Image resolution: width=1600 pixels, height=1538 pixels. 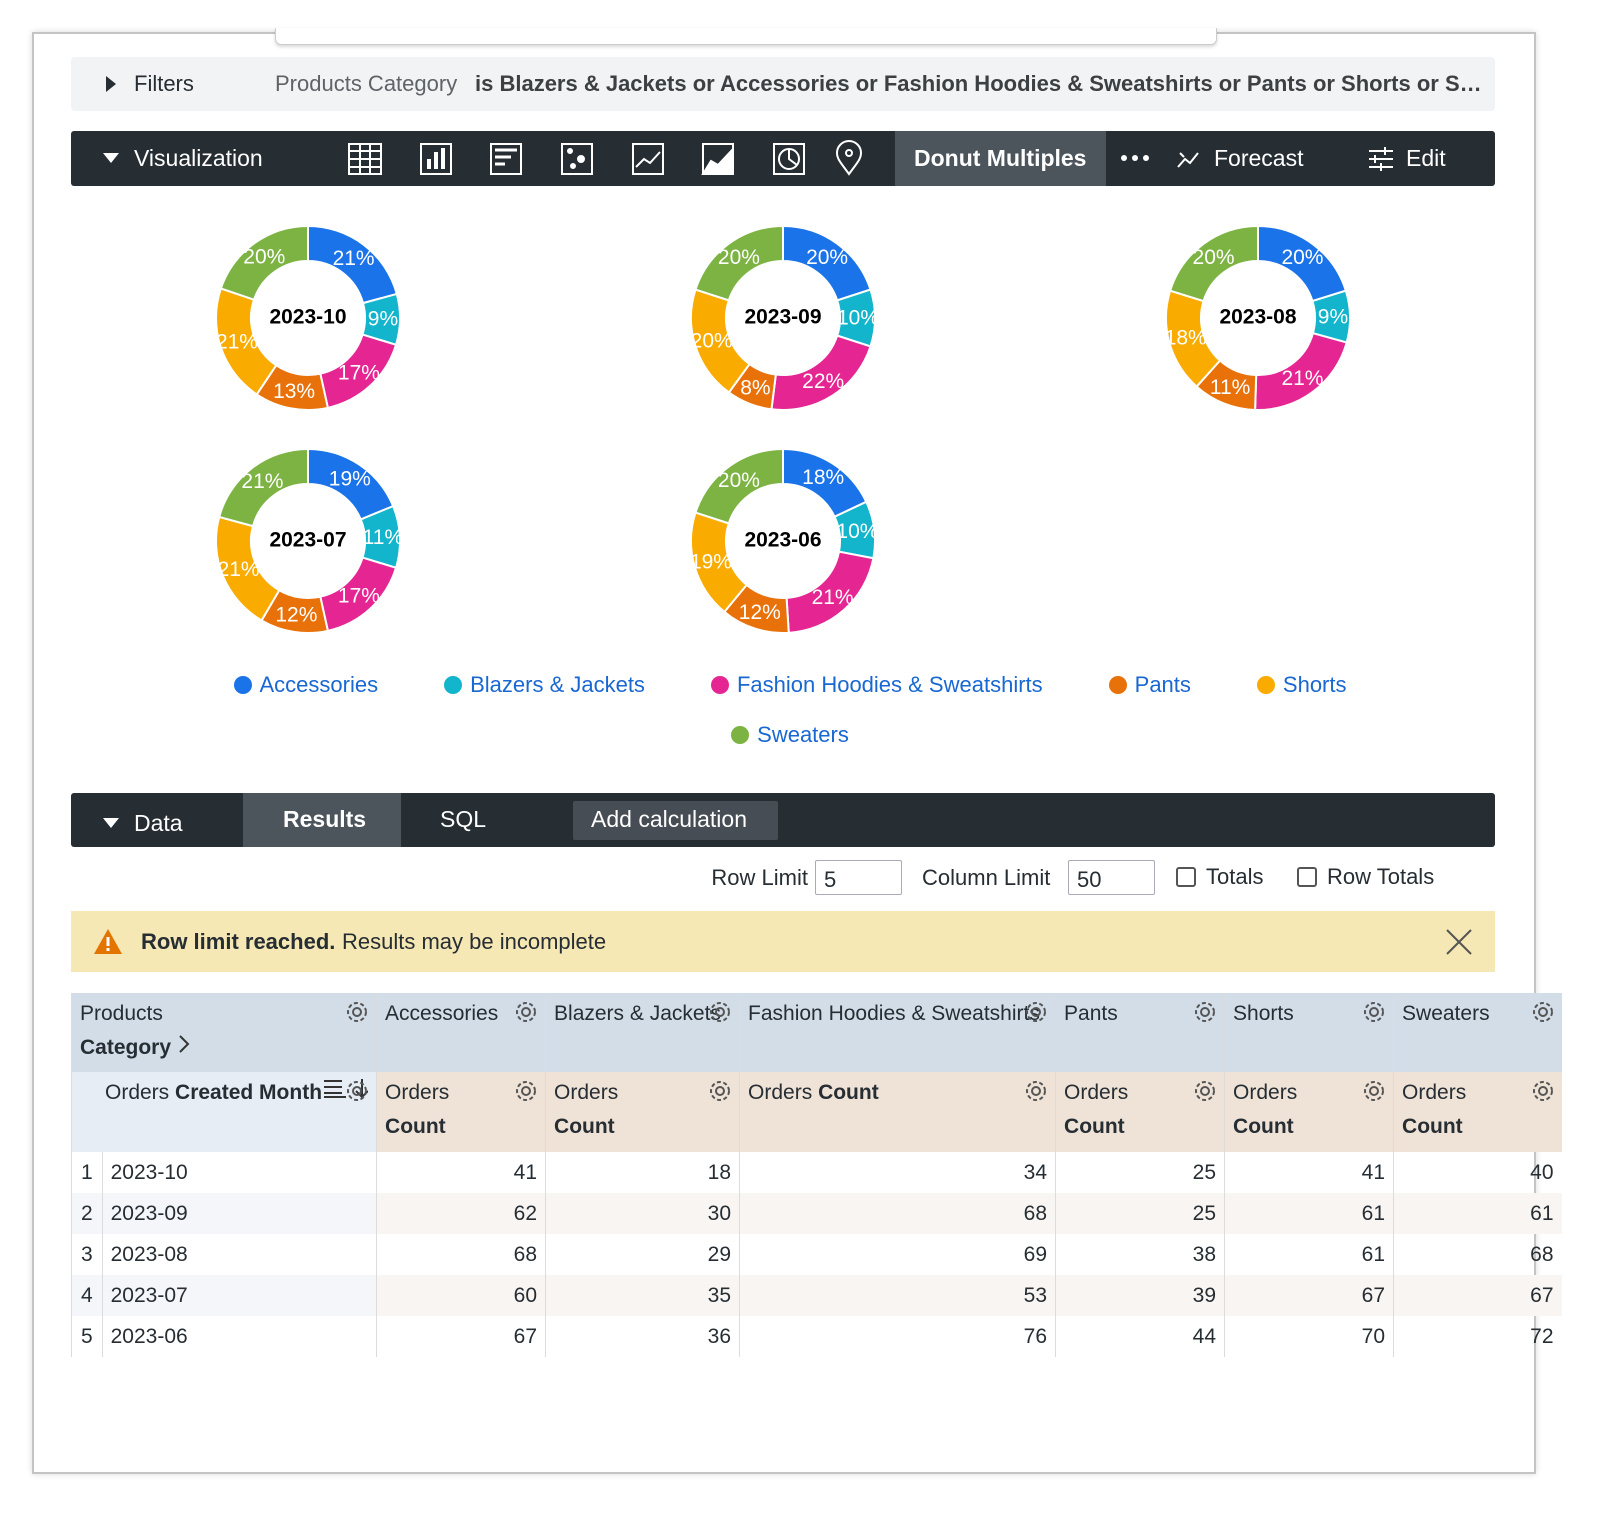 What do you see at coordinates (111, 84) in the screenshot?
I see `expand-arrow` at bounding box center [111, 84].